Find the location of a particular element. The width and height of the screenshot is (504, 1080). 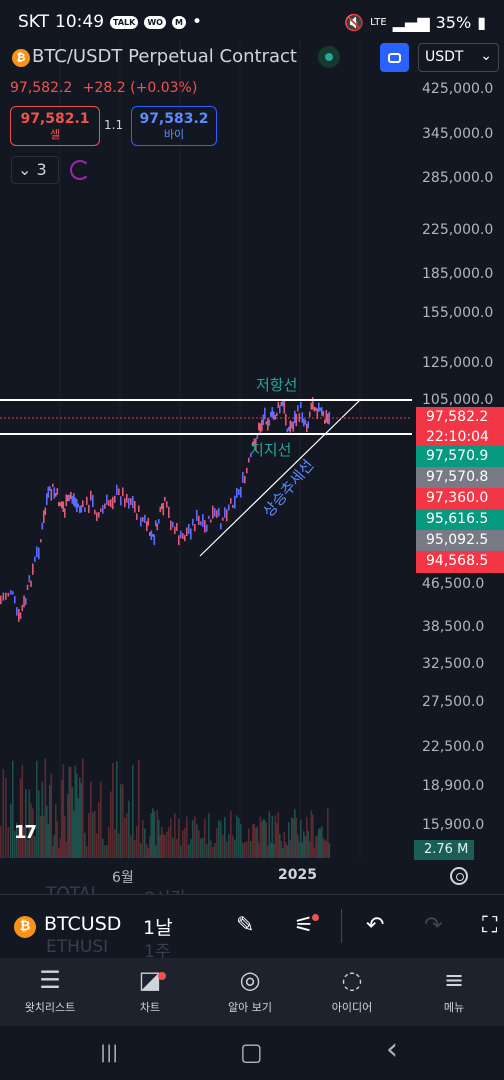

price-axis-label: 32,500.0 is located at coordinates (453, 664).